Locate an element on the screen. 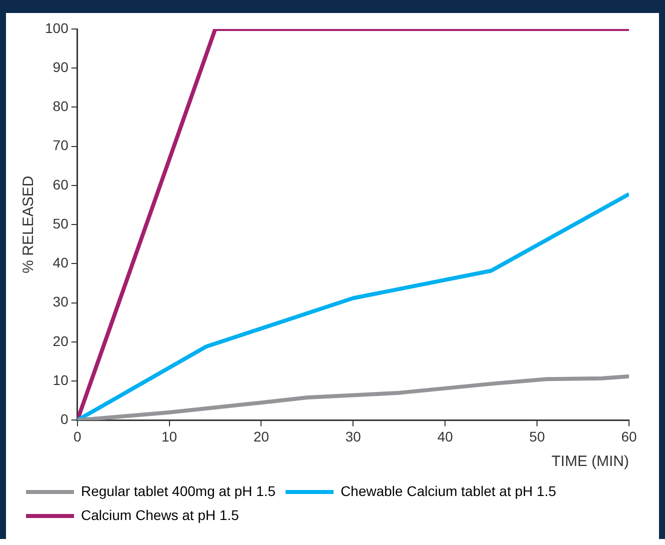 The width and height of the screenshot is (665, 545). x-axis-title: TIME (MIN) is located at coordinates (591, 461).